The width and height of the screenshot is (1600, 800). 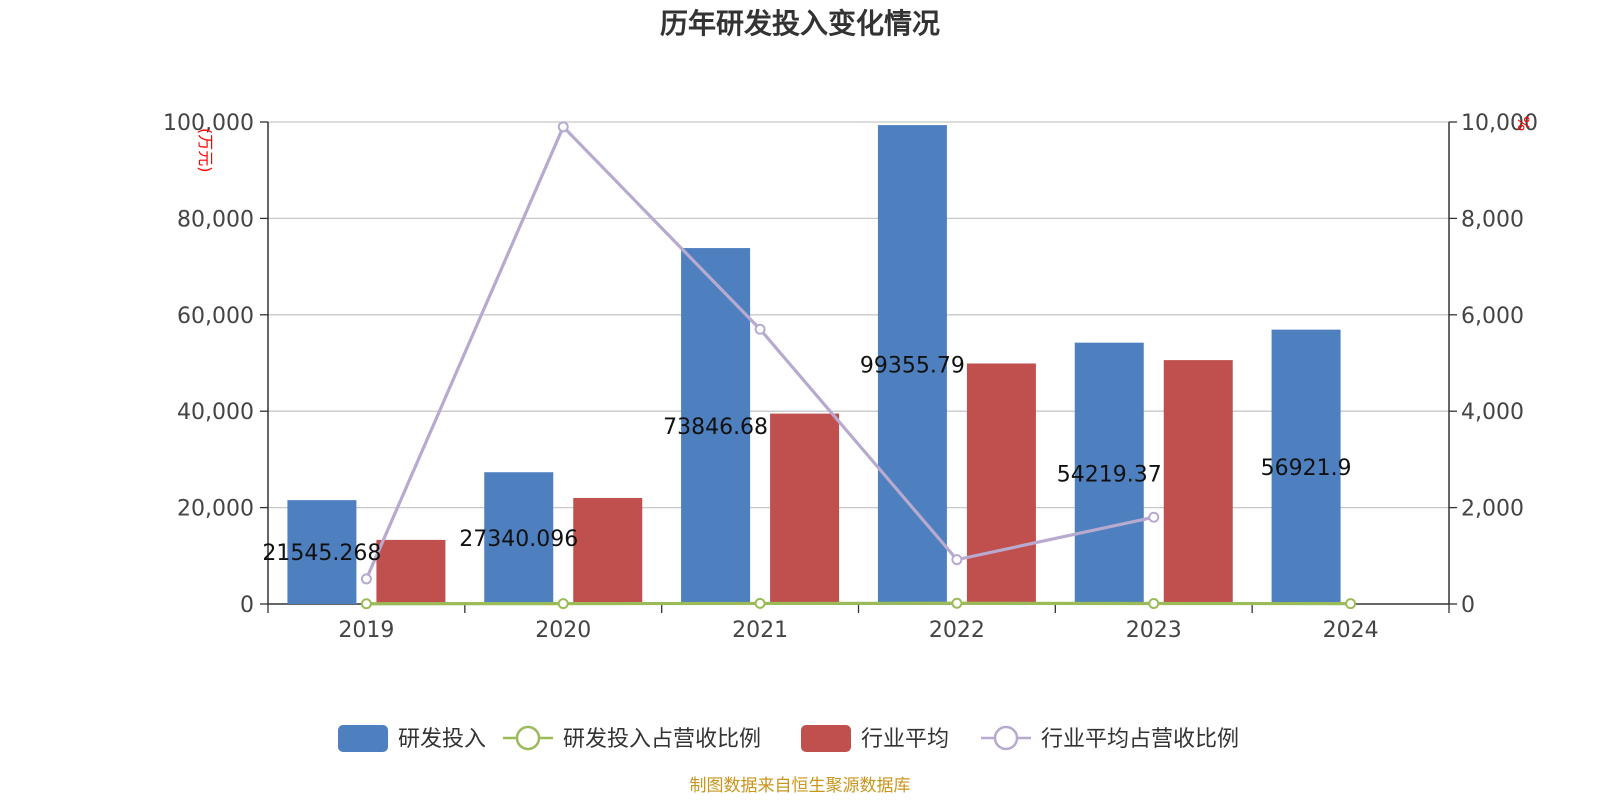 What do you see at coordinates (800, 786) in the screenshot?
I see `source-note: 制图数据来自恒生聚源数据库` at bounding box center [800, 786].